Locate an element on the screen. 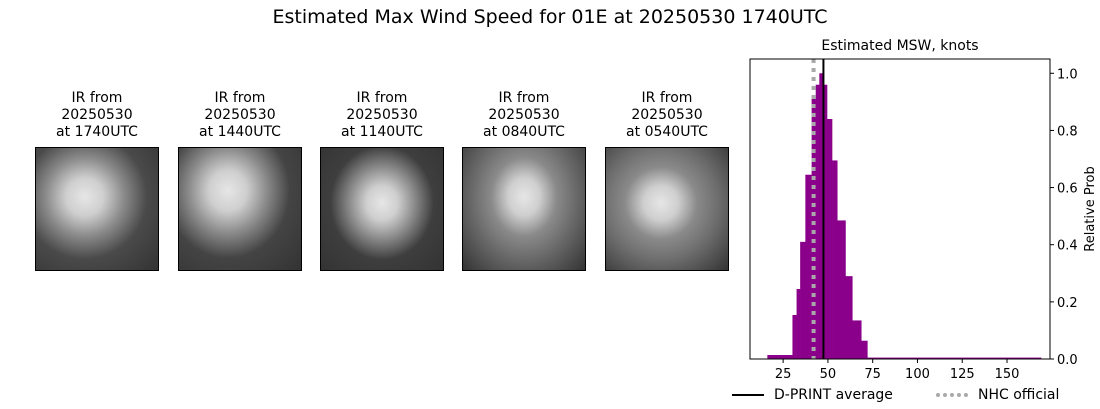  panel-label: IR from 20250530 at 1740UTC is located at coordinates (97, 115).